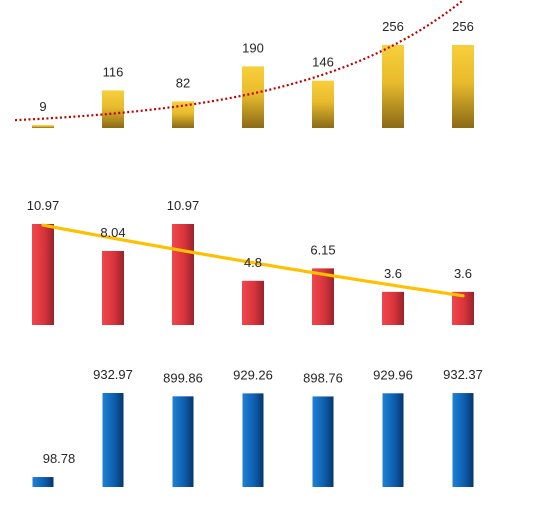 The width and height of the screenshot is (553, 511). I want to click on red-data-label-7: 3.6, so click(463, 273).